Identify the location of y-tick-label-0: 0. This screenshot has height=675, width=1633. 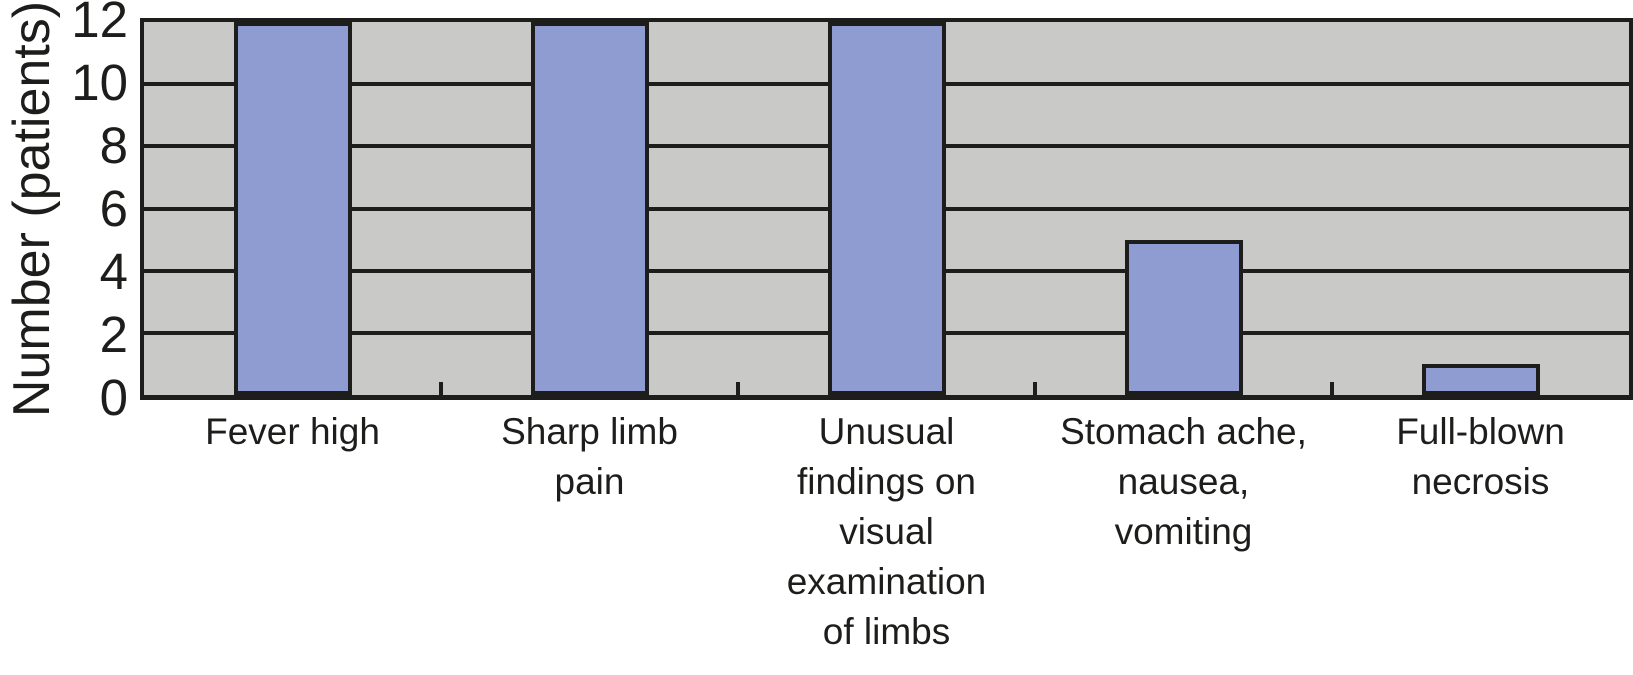
(113, 397).